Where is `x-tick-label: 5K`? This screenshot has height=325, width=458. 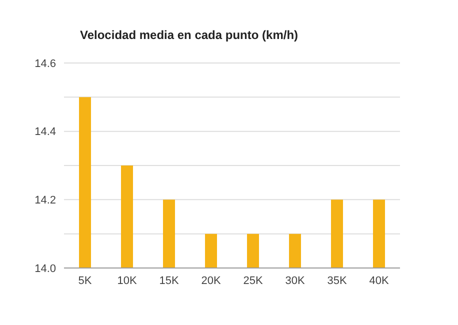 x-tick-label: 5K is located at coordinates (85, 280).